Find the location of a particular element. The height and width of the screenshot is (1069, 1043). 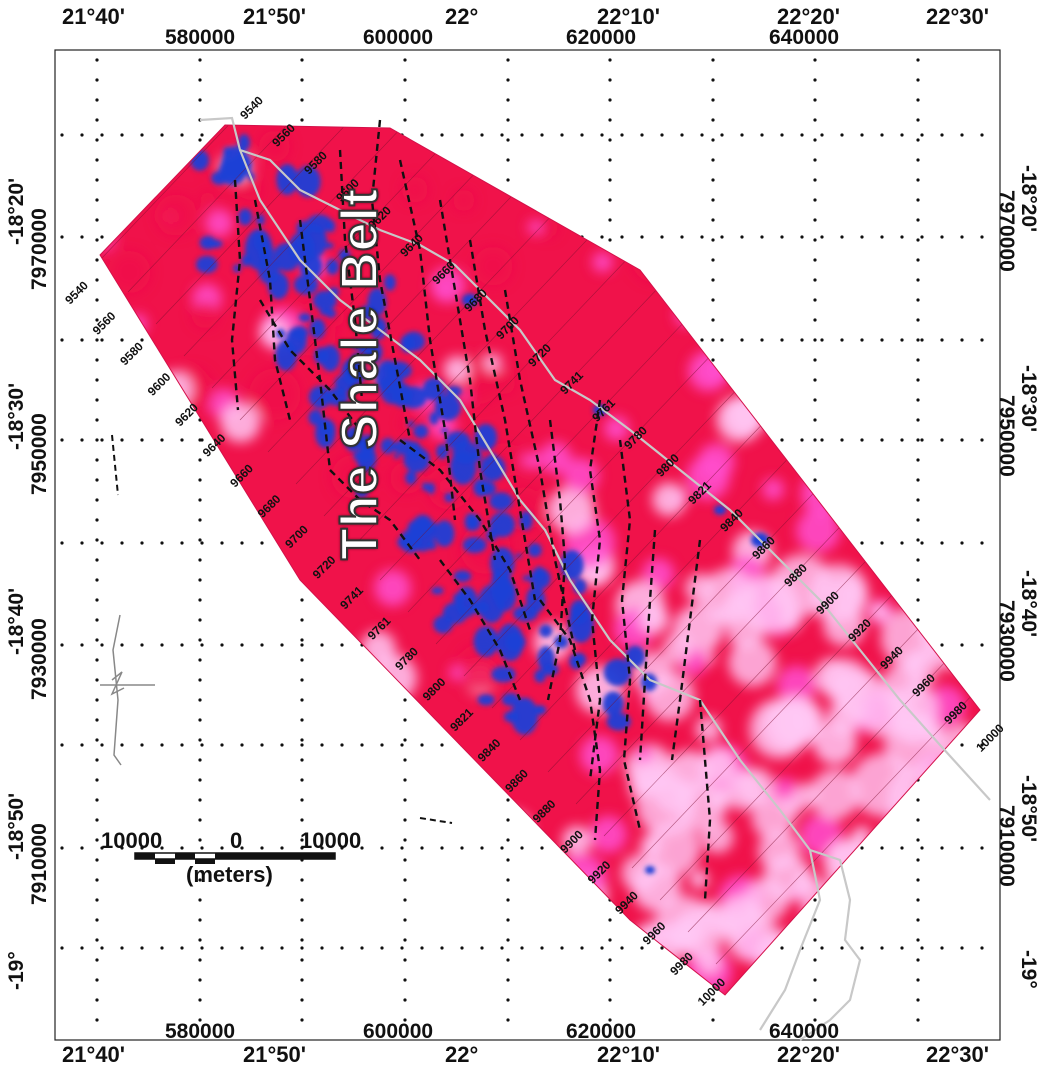

left-utm-label: 7970000 is located at coordinates (39, 249).